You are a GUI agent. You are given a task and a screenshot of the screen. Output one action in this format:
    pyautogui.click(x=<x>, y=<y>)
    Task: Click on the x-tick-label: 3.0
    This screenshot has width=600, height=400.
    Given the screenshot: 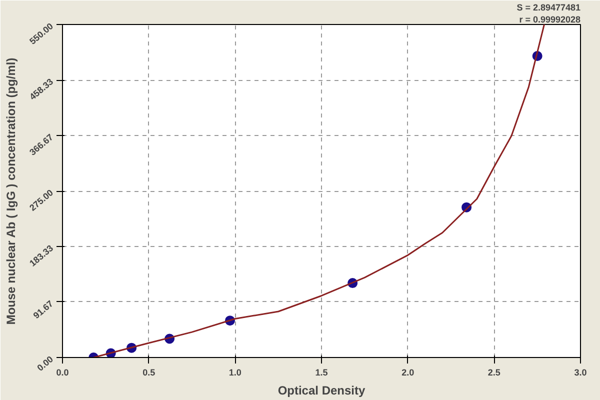 What is the action you would take?
    pyautogui.click(x=580, y=373)
    